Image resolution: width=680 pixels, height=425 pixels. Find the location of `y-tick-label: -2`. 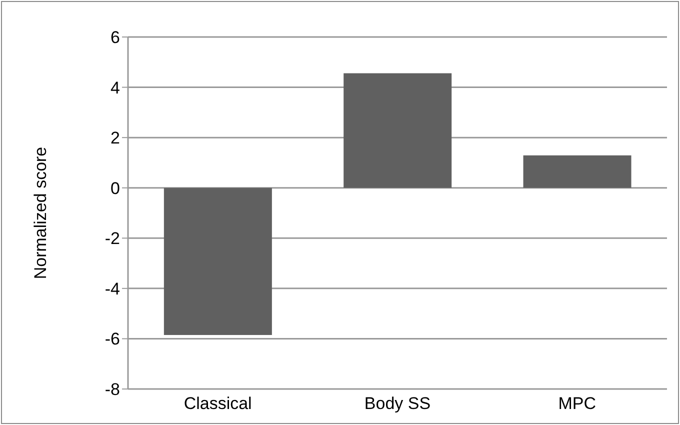

y-tick-label: -2 is located at coordinates (112, 238).